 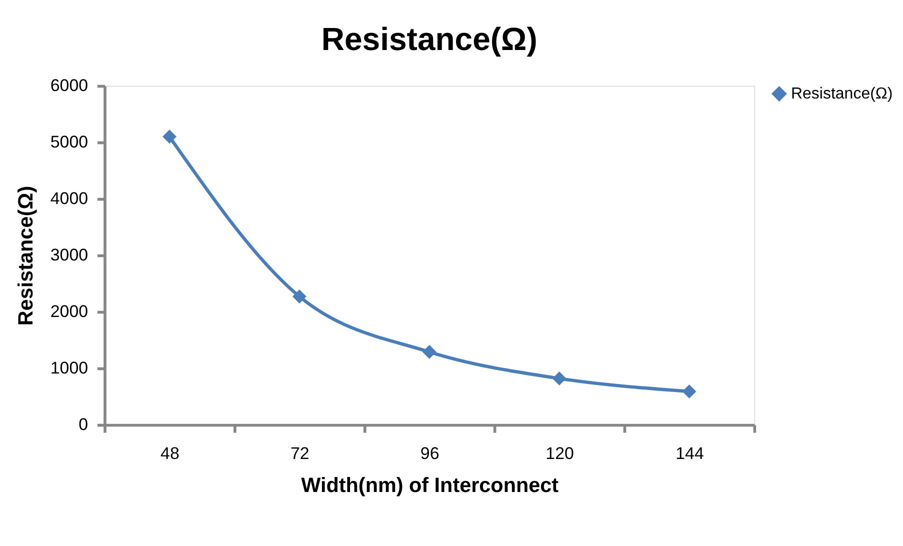 I want to click on y-tick-label: 6000, so click(x=69, y=85).